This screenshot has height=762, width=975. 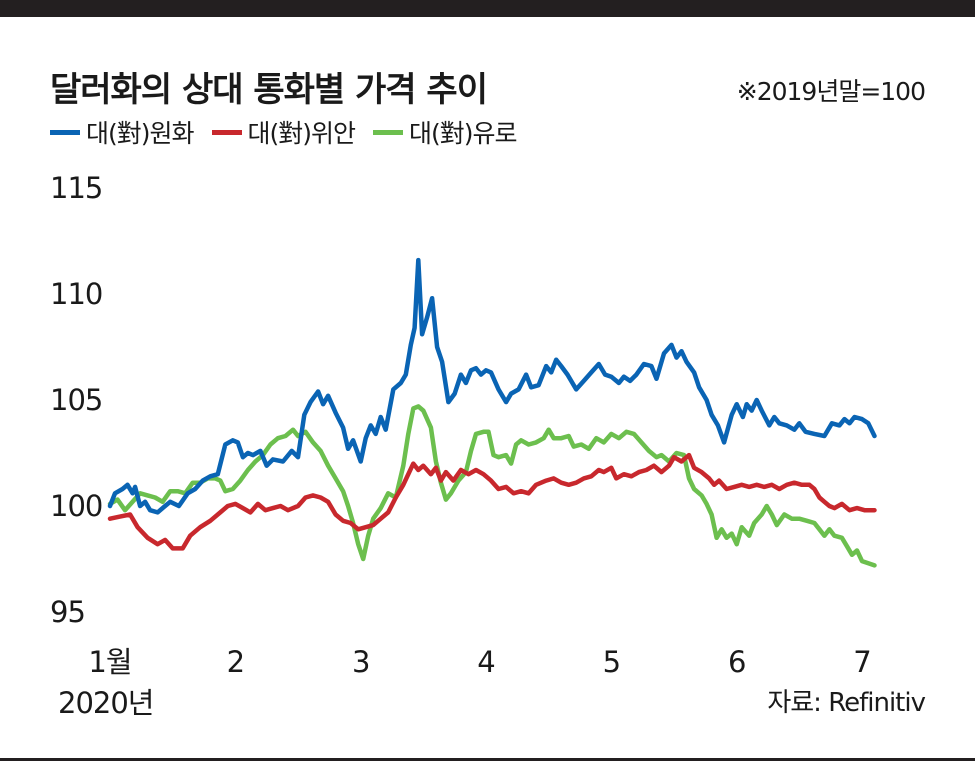 I want to click on legend-item-eur: 대(對)유로, so click(x=445, y=132).